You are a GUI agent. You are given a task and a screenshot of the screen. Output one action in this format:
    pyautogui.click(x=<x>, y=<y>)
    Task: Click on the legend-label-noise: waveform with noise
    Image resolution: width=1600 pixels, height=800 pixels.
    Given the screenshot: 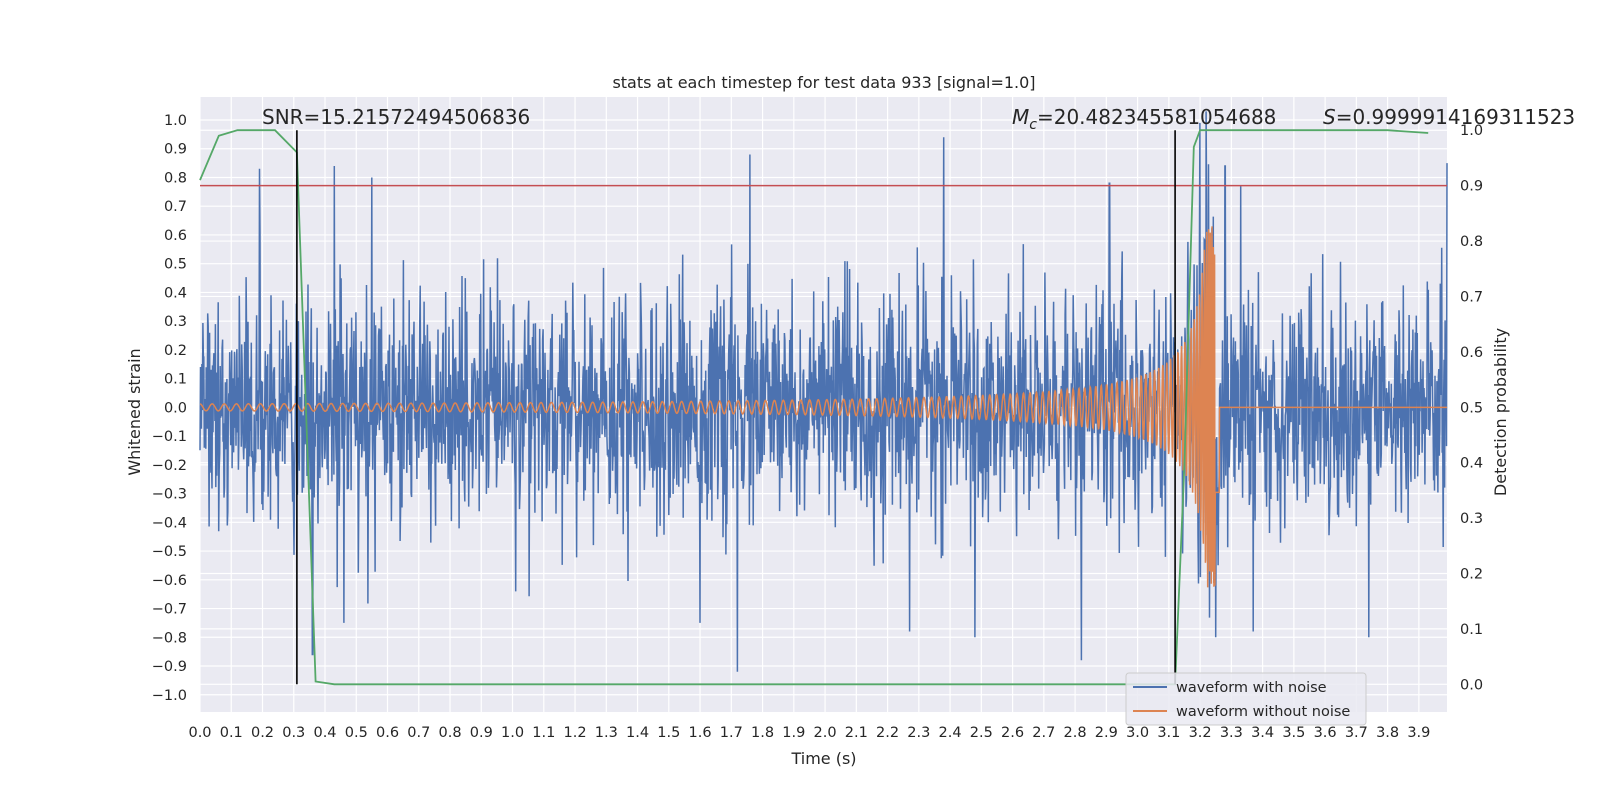 What is the action you would take?
    pyautogui.click(x=1251, y=688)
    